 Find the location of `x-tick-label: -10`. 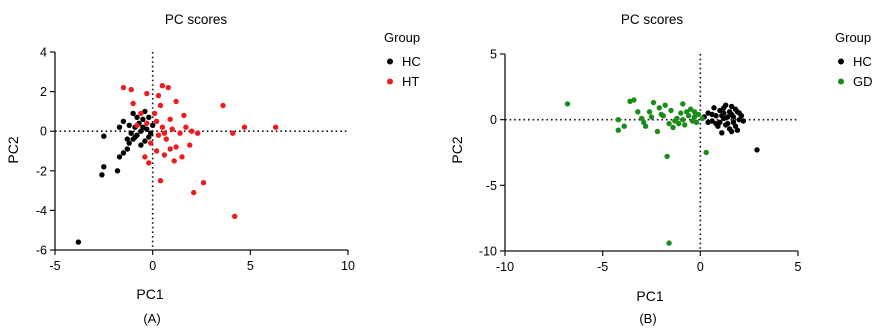

x-tick-label: -10 is located at coordinates (505, 267).